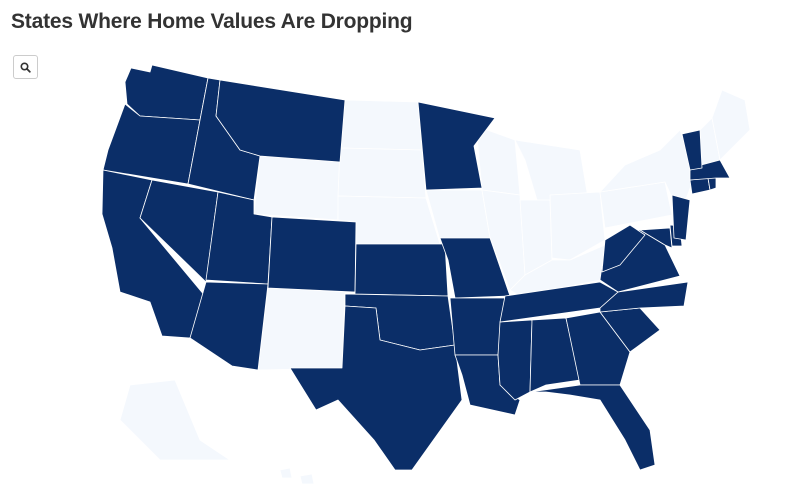 This screenshot has width=795, height=493. I want to click on state-nm, so click(301, 329).